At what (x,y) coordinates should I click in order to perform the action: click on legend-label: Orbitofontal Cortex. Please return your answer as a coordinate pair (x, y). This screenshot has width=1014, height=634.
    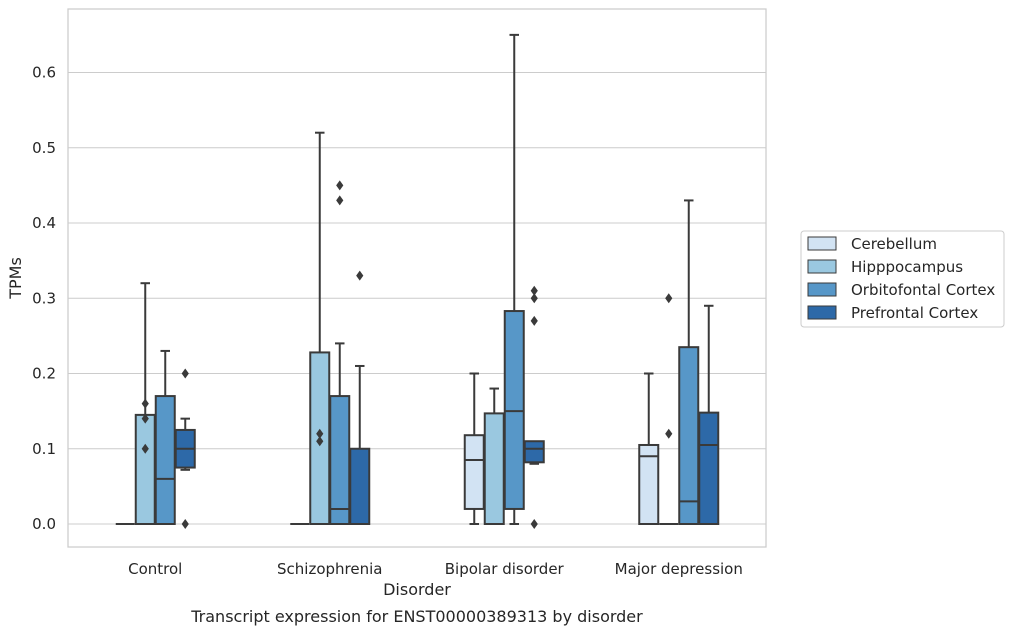
    Looking at the image, I should click on (923, 290).